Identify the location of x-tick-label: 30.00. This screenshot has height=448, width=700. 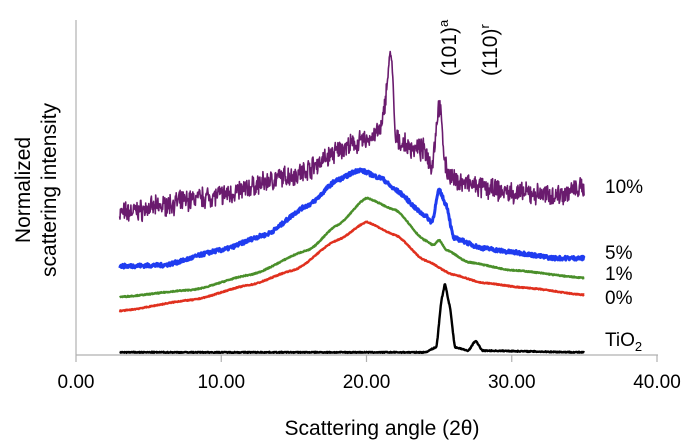
(512, 382).